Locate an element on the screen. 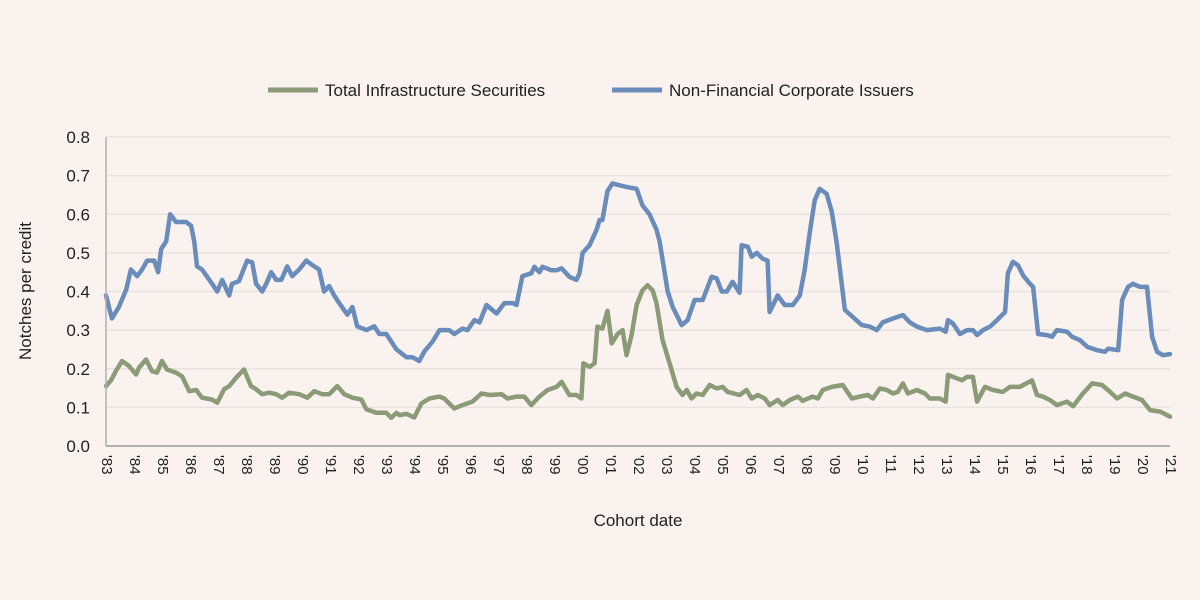 This screenshot has height=600, width=1200. x-tick-label: '88 is located at coordinates (246, 465).